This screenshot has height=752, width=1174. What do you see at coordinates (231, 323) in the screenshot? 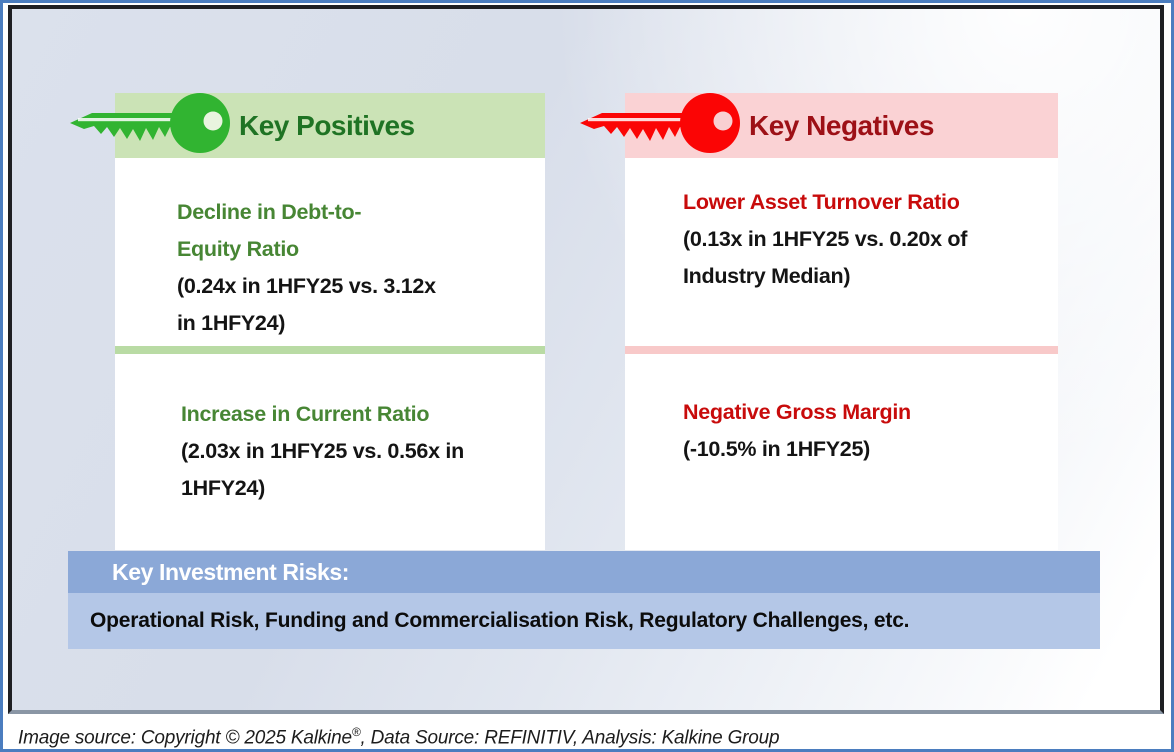
I see `positive-item-detail: in 1HFY24)` at bounding box center [231, 323].